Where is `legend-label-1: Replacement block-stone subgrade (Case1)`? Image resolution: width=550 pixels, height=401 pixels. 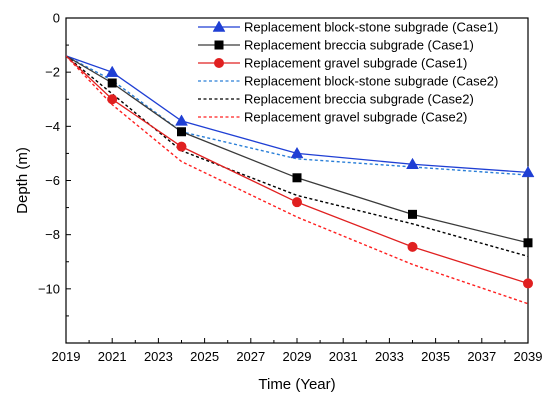 legend-label-1: Replacement block-stone subgrade (Case1) is located at coordinates (371, 27).